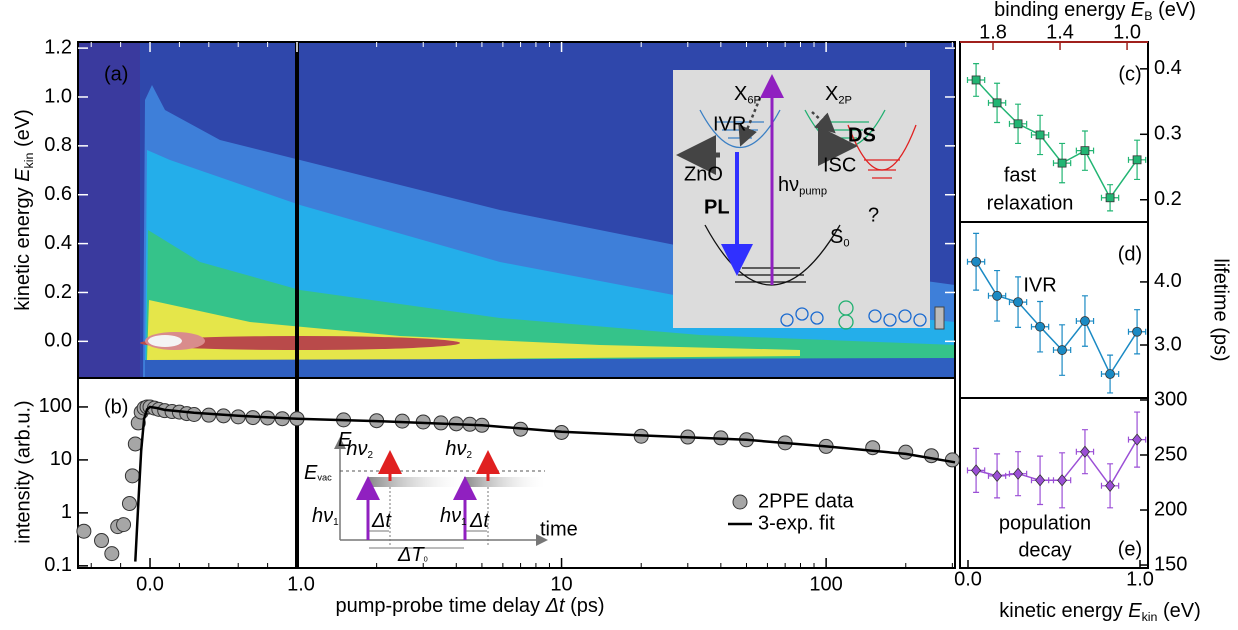 The image size is (1238, 630). I want to click on y-tick-label: 3.0, so click(1168, 344).